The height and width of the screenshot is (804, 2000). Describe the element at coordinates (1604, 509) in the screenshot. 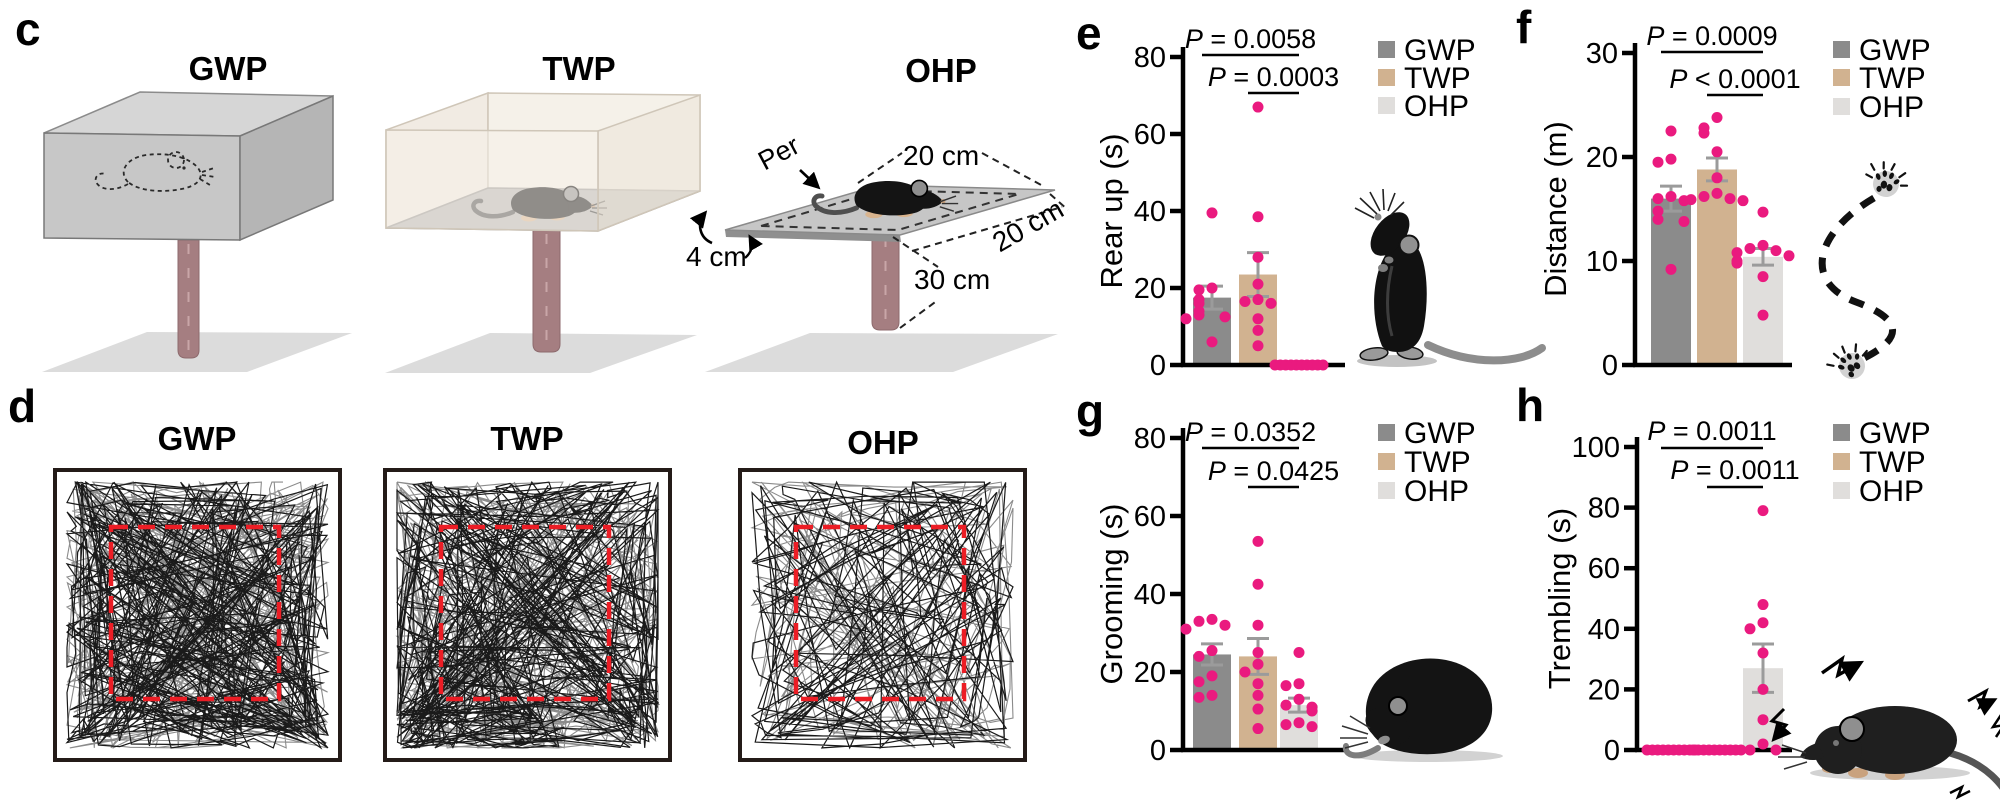

I see `y-tick-label: 80` at that location.